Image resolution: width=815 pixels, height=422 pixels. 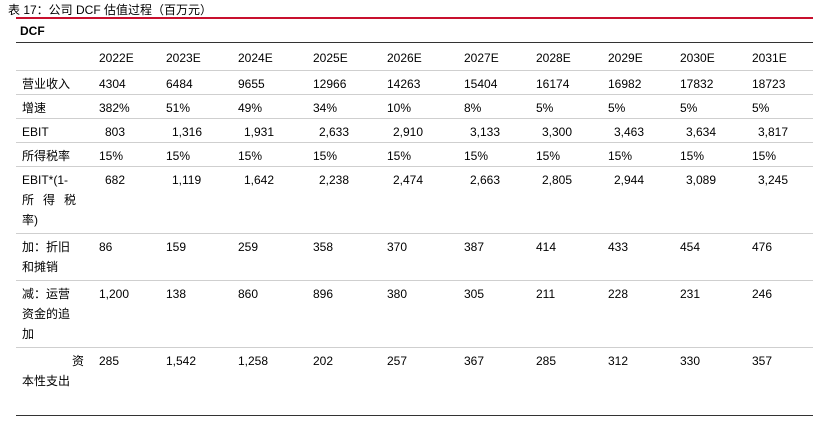 What do you see at coordinates (54, 199) in the screenshot?
I see `row-label-line: 所得税` at bounding box center [54, 199].